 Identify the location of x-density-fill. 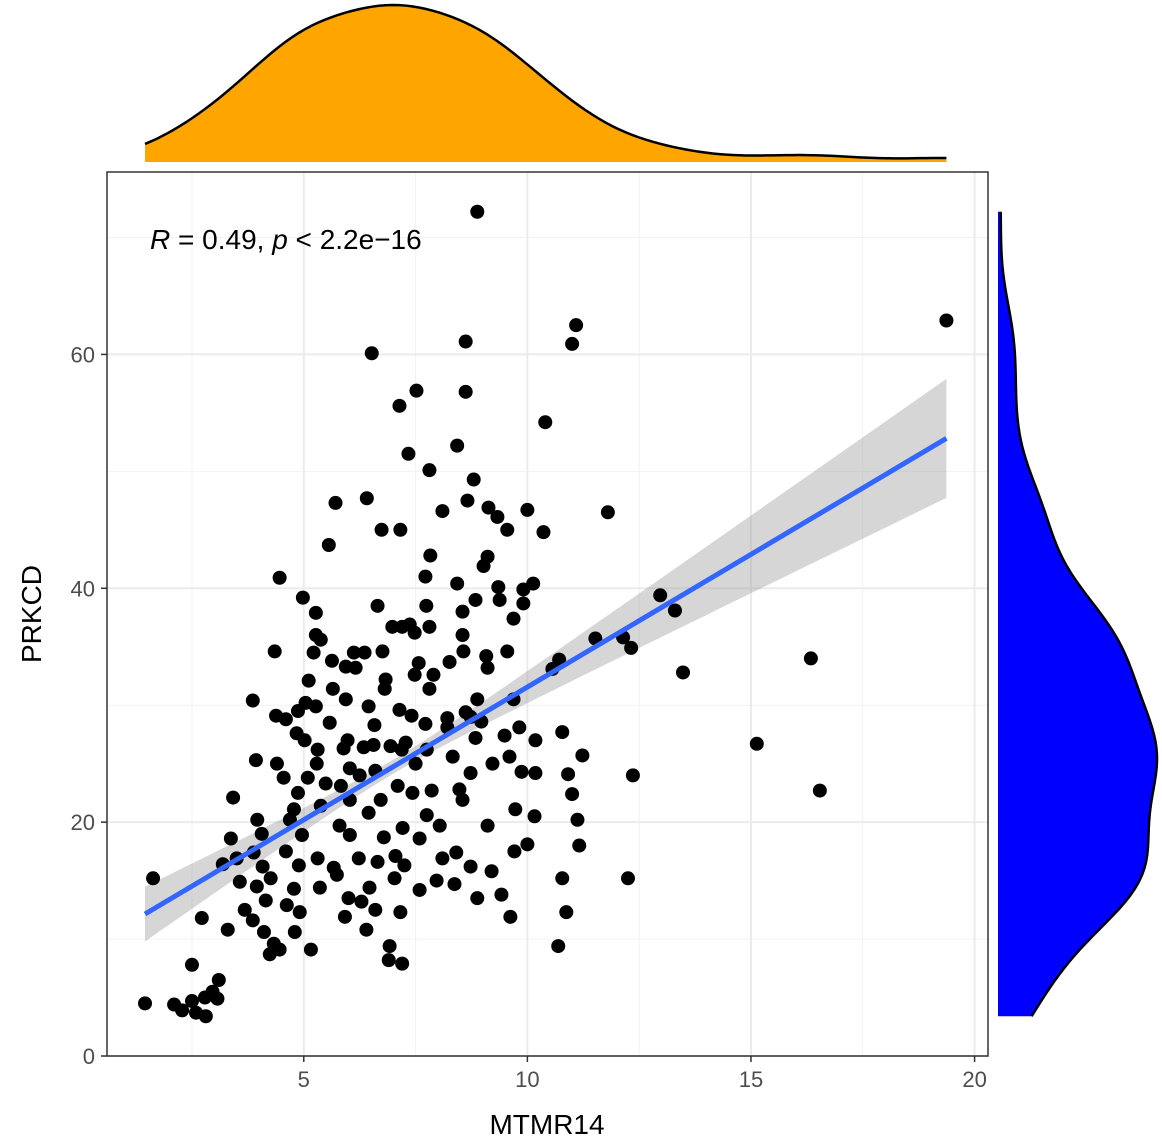
(546, 83).